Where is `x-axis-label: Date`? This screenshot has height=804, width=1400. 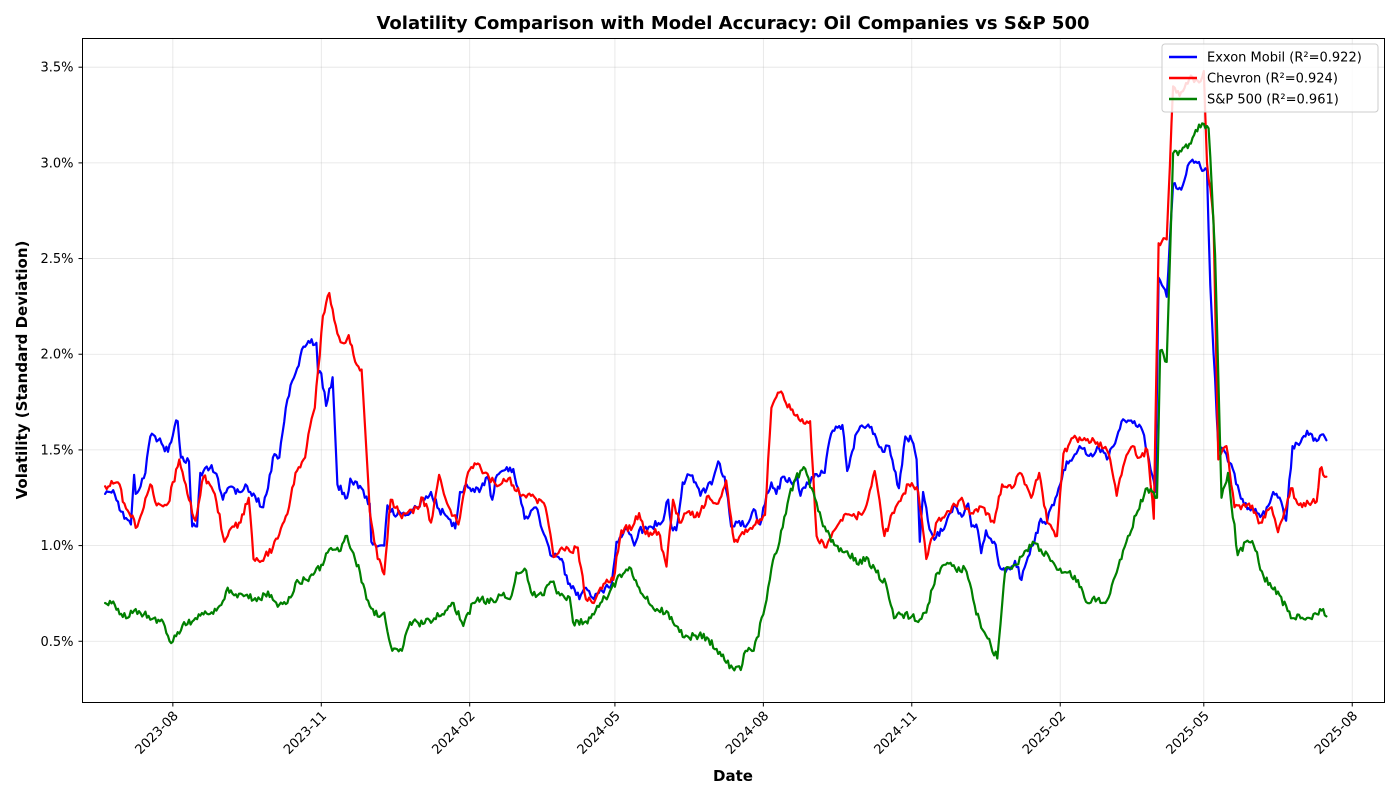 x-axis-label: Date is located at coordinates (733, 776).